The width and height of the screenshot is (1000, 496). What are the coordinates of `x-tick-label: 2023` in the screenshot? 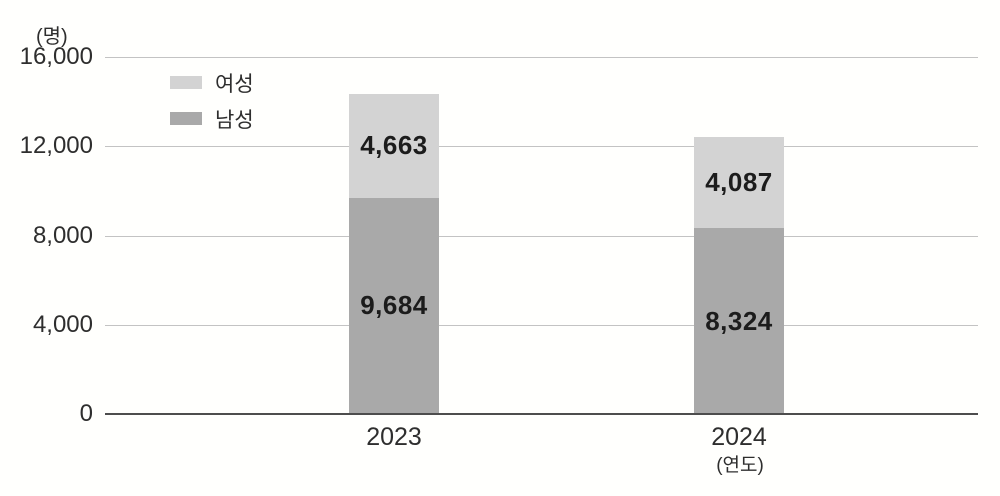 It's located at (394, 437).